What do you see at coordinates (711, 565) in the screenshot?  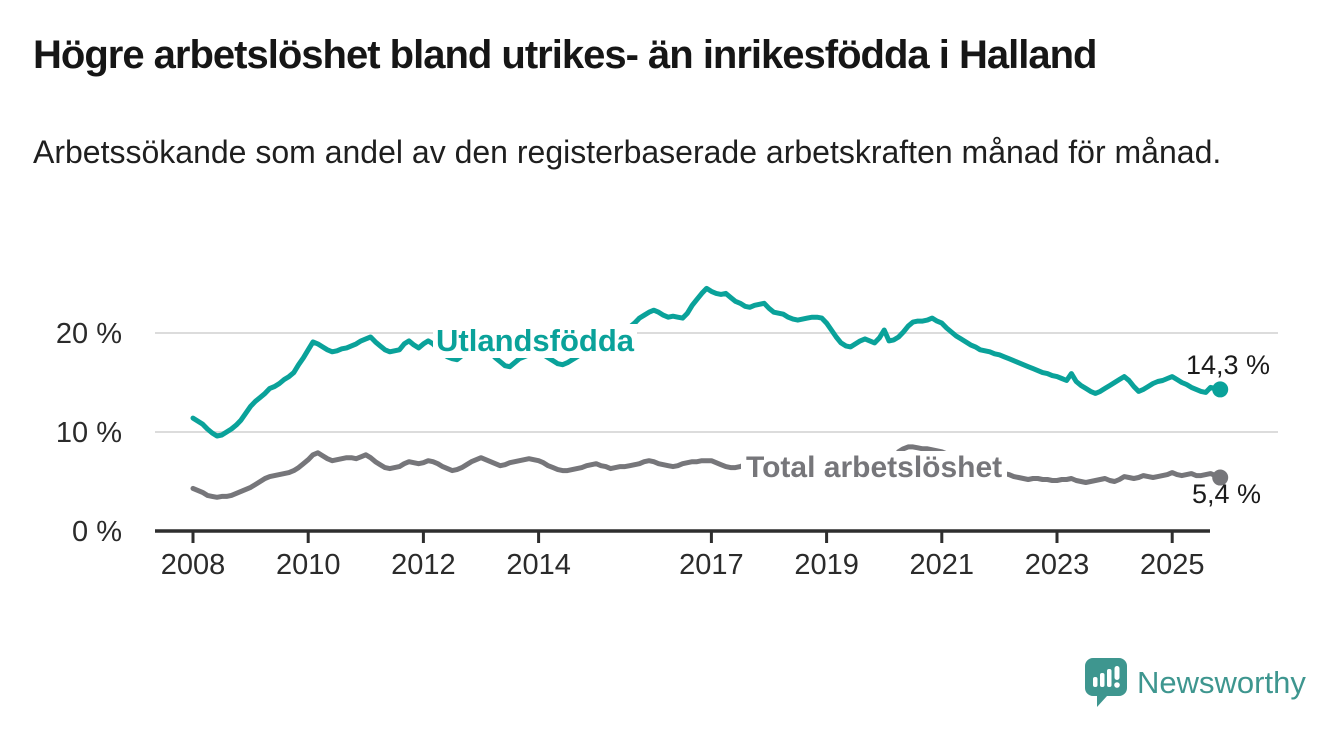 I see `x-tick-label-2017: 2017` at bounding box center [711, 565].